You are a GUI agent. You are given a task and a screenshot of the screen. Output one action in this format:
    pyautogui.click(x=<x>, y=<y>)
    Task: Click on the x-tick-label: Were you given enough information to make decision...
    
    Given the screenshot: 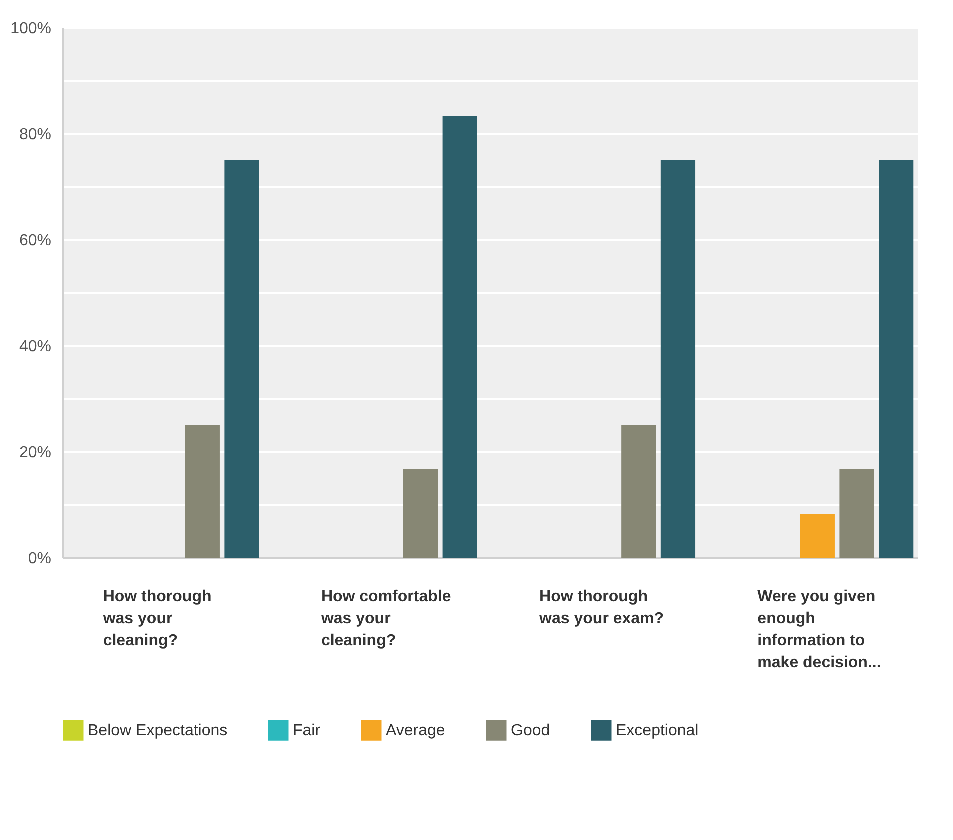 What is the action you would take?
    pyautogui.click(x=820, y=630)
    